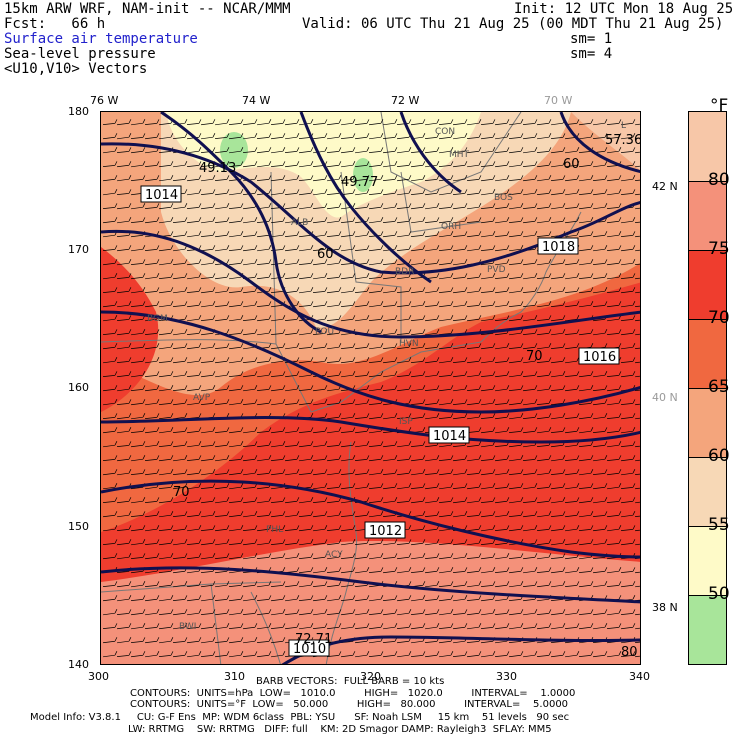 This screenshot has width=740, height=740. What do you see at coordinates (98, 676) in the screenshot?
I see `bottom-tick-300: 300` at bounding box center [98, 676].